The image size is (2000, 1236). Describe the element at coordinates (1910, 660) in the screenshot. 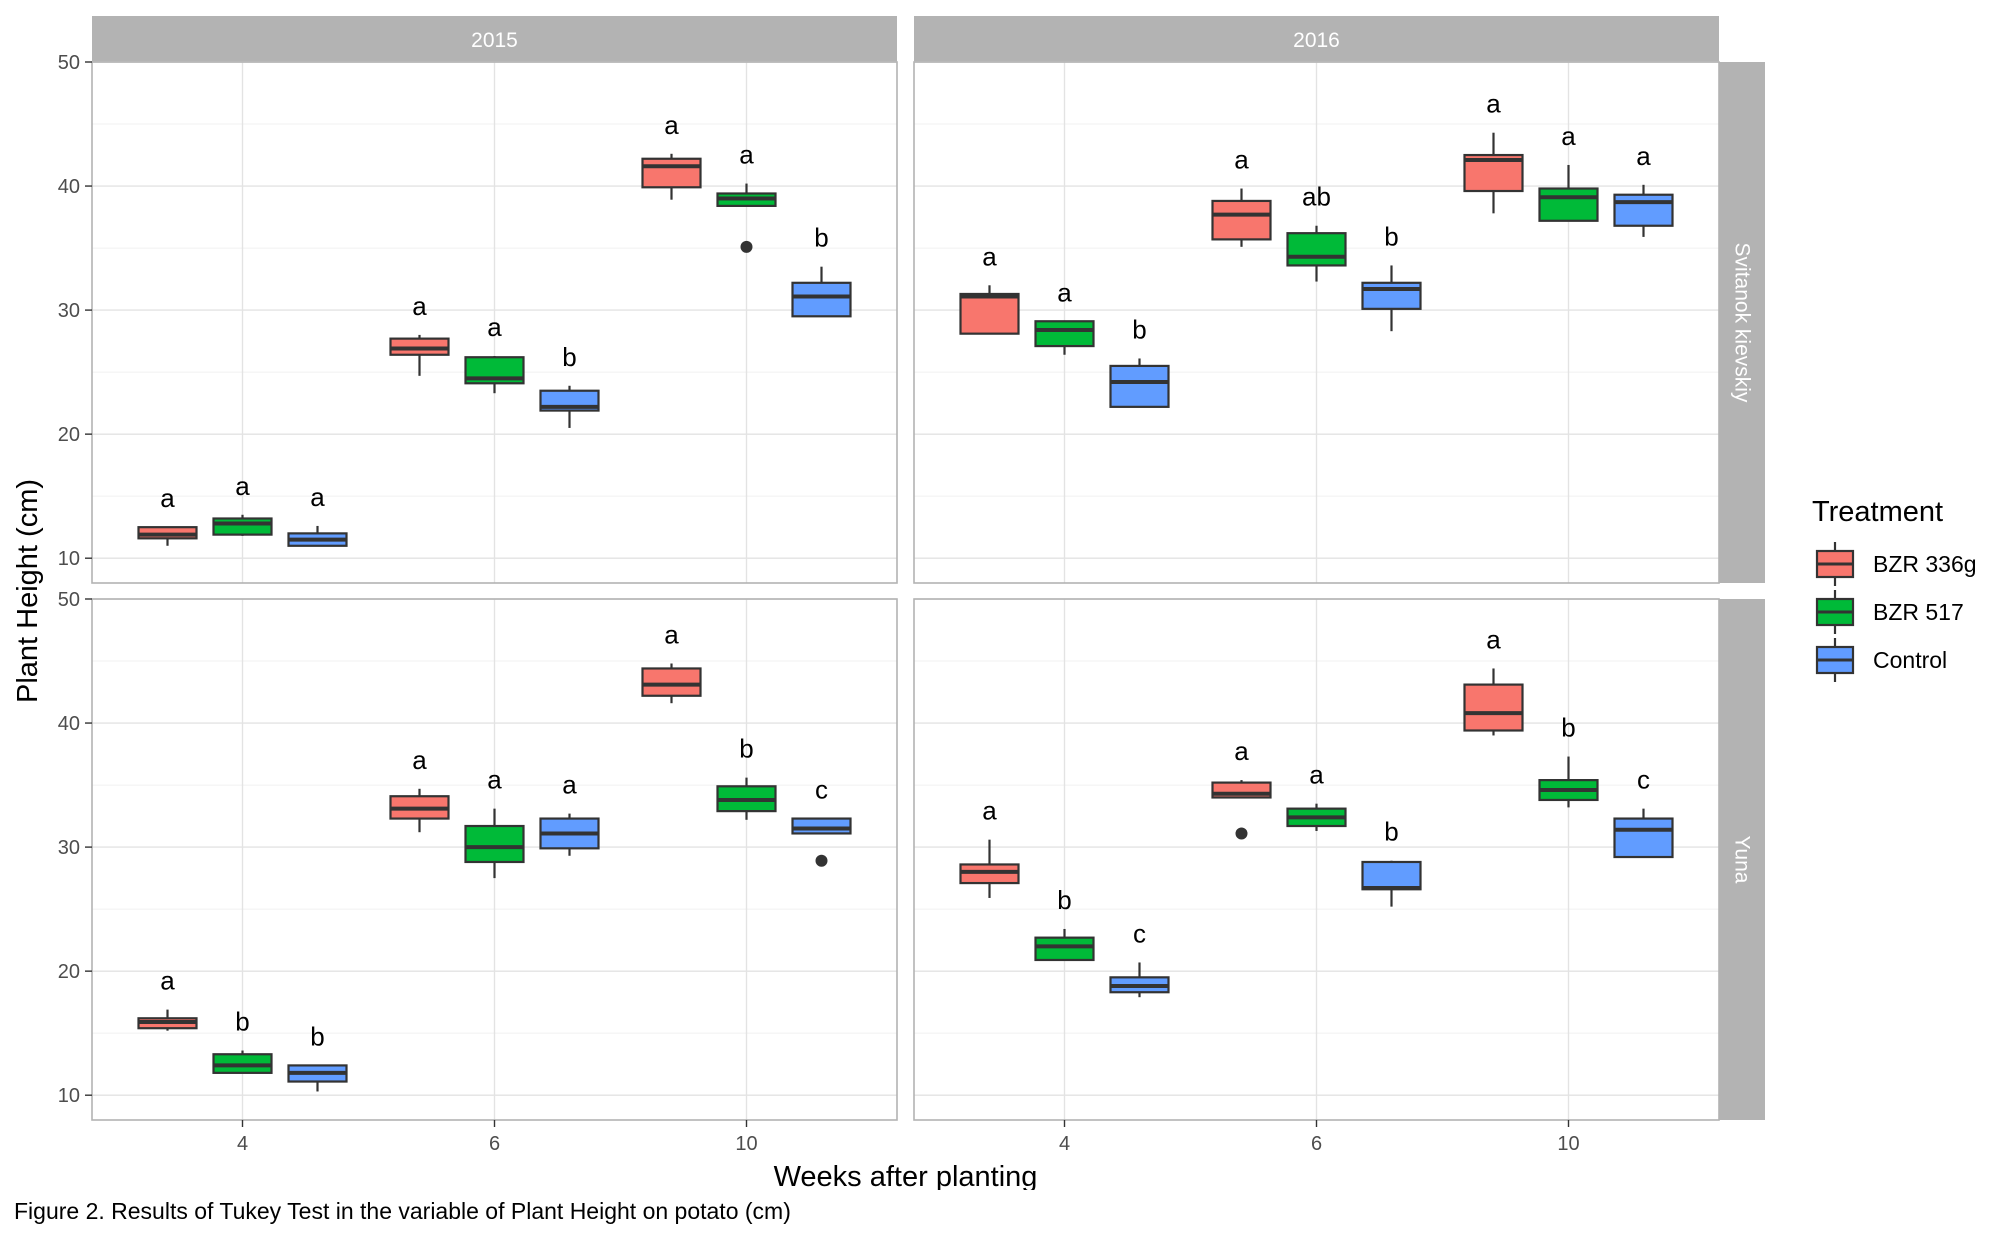

I see `legend-label: Control` at that location.